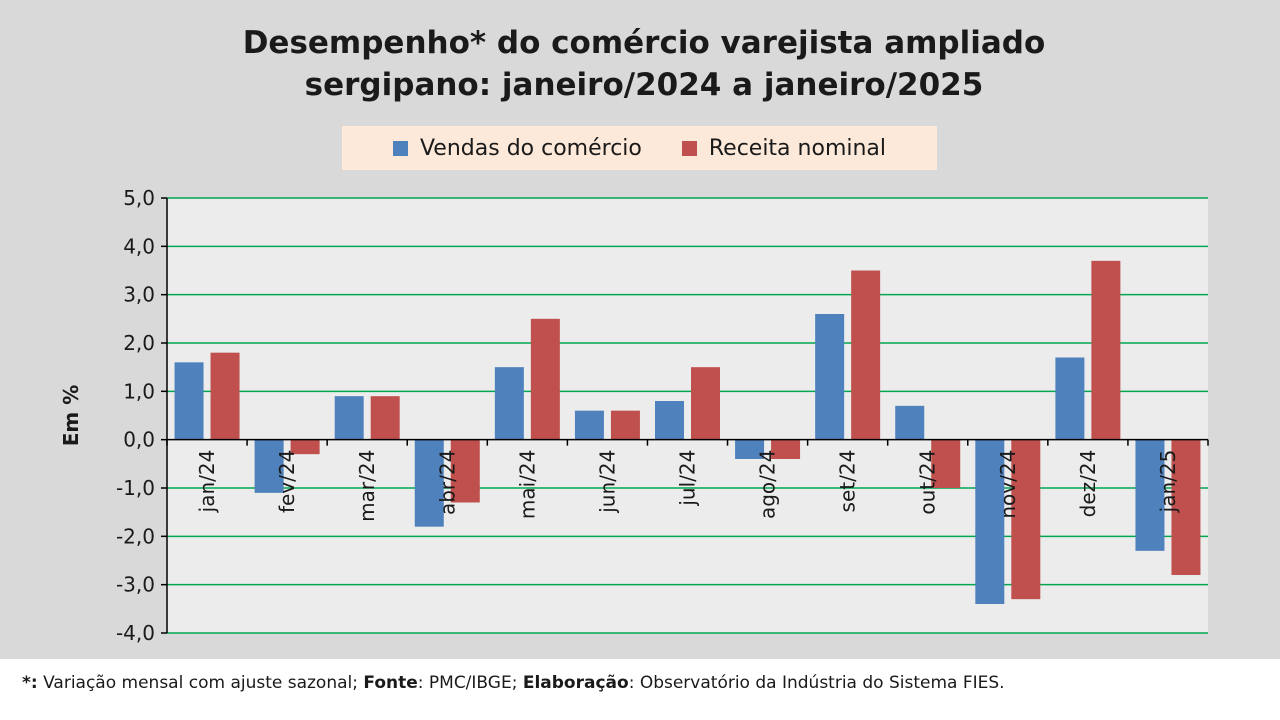  What do you see at coordinates (848, 481) in the screenshot?
I see `x-tick-label: set/24` at bounding box center [848, 481].